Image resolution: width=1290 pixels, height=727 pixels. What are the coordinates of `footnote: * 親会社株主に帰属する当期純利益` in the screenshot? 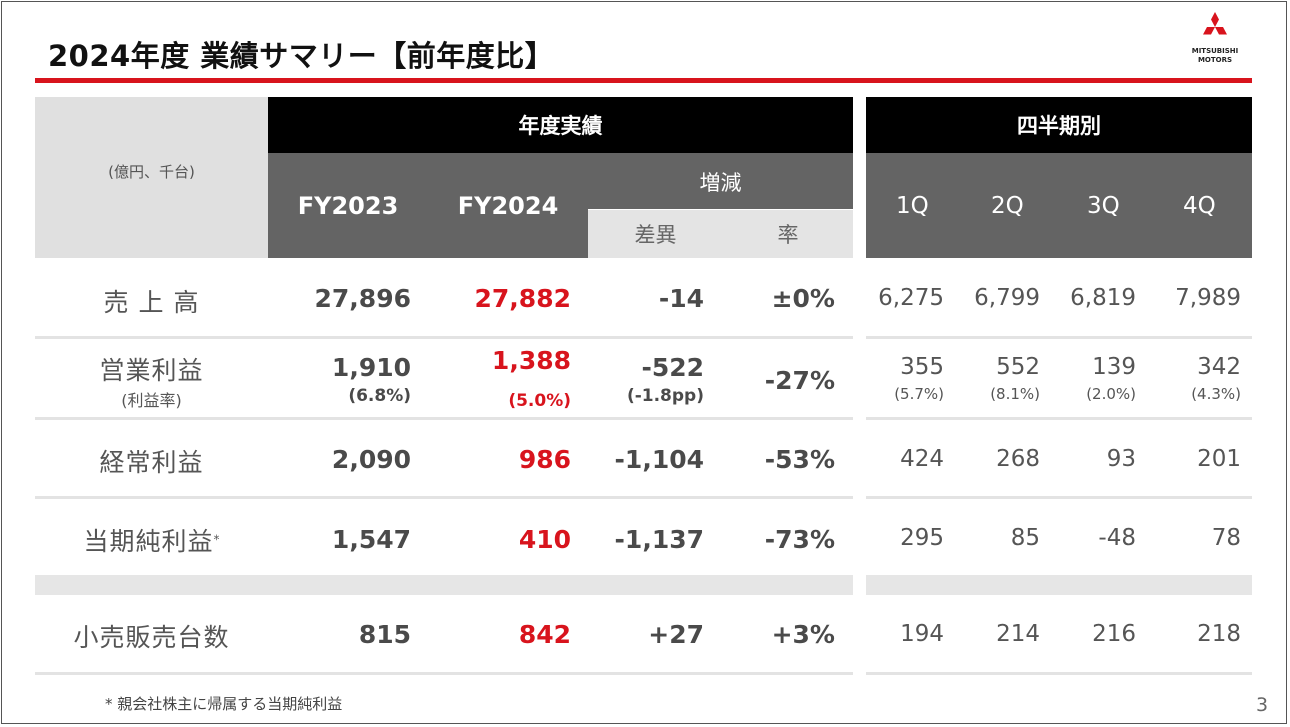 It's located at (224, 704).